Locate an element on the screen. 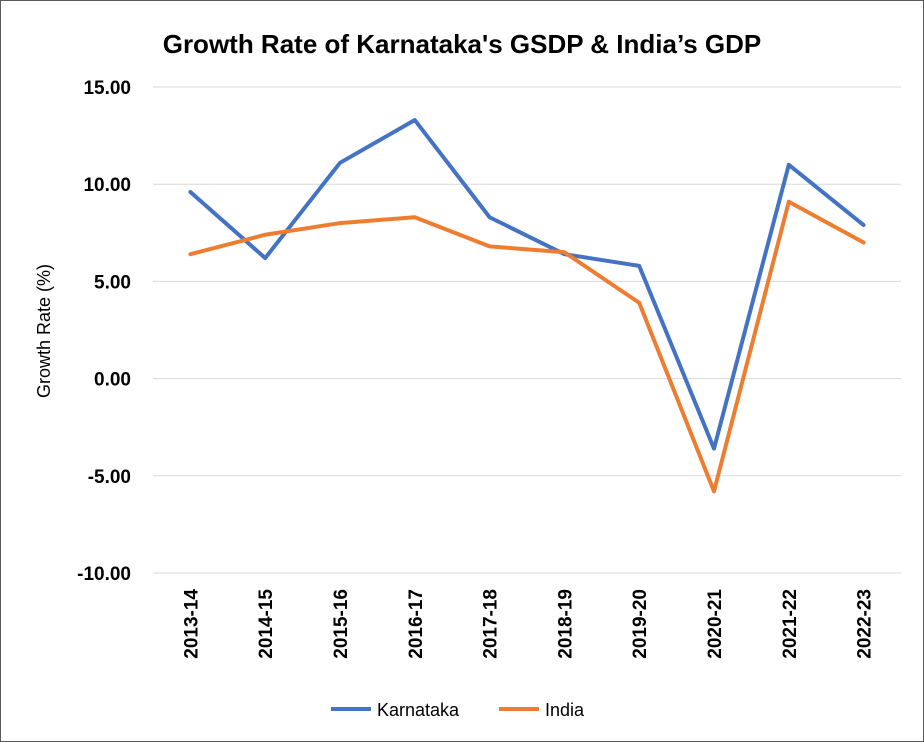  x-tick-label: 2013-14 is located at coordinates (191, 624).